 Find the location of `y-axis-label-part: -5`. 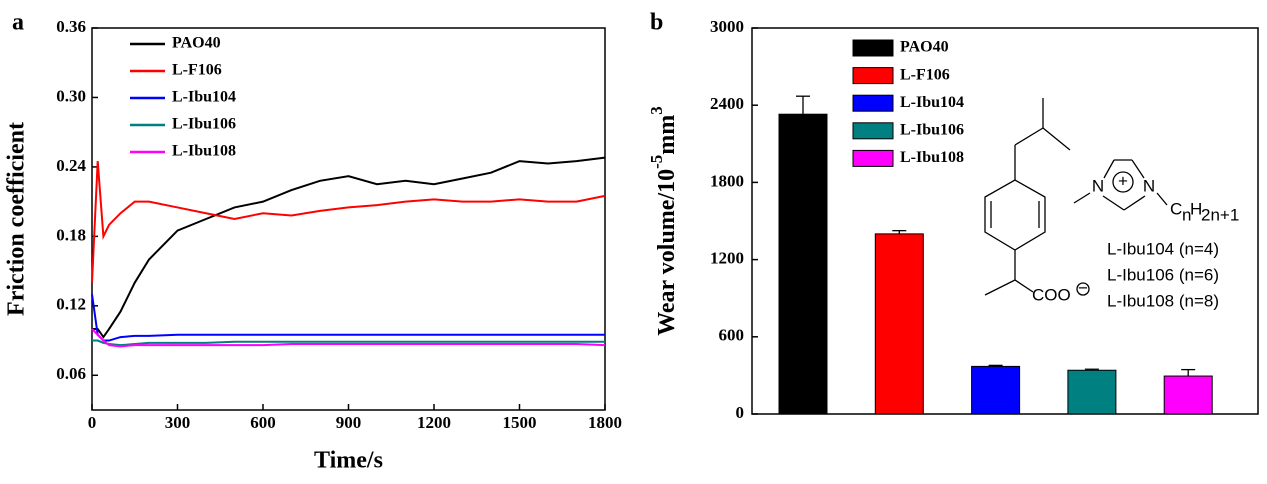

y-axis-label-part: -5 is located at coordinates (656, 162).